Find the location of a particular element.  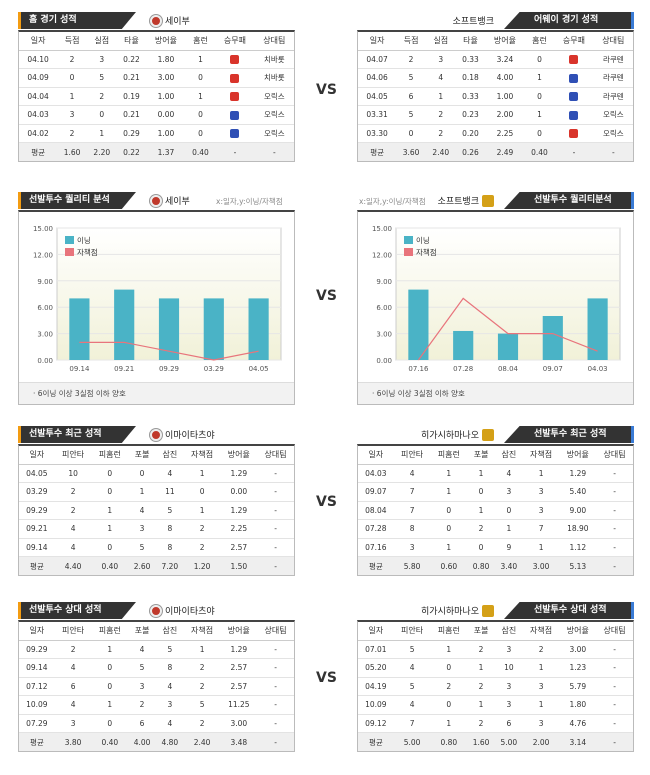

column-header: 피홈런 is located at coordinates (449, 455).